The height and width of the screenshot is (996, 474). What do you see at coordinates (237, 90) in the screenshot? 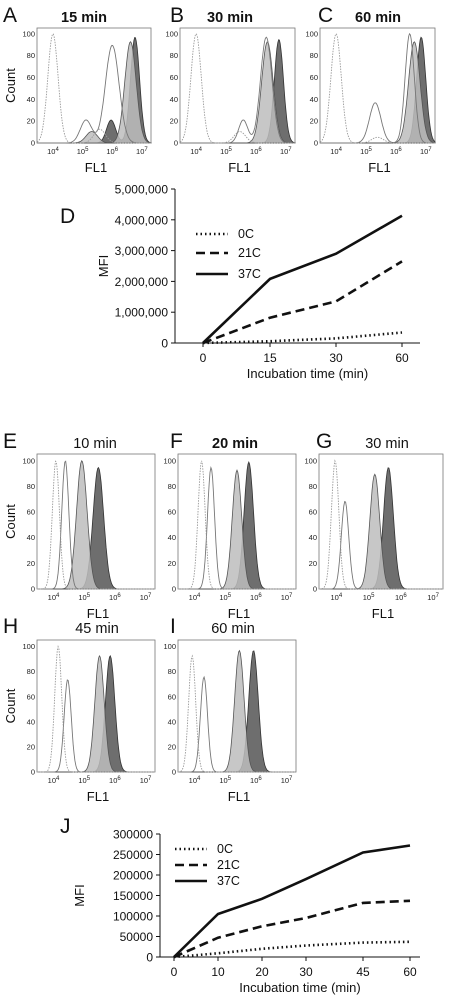
I see `histogram-control` at bounding box center [237, 90].